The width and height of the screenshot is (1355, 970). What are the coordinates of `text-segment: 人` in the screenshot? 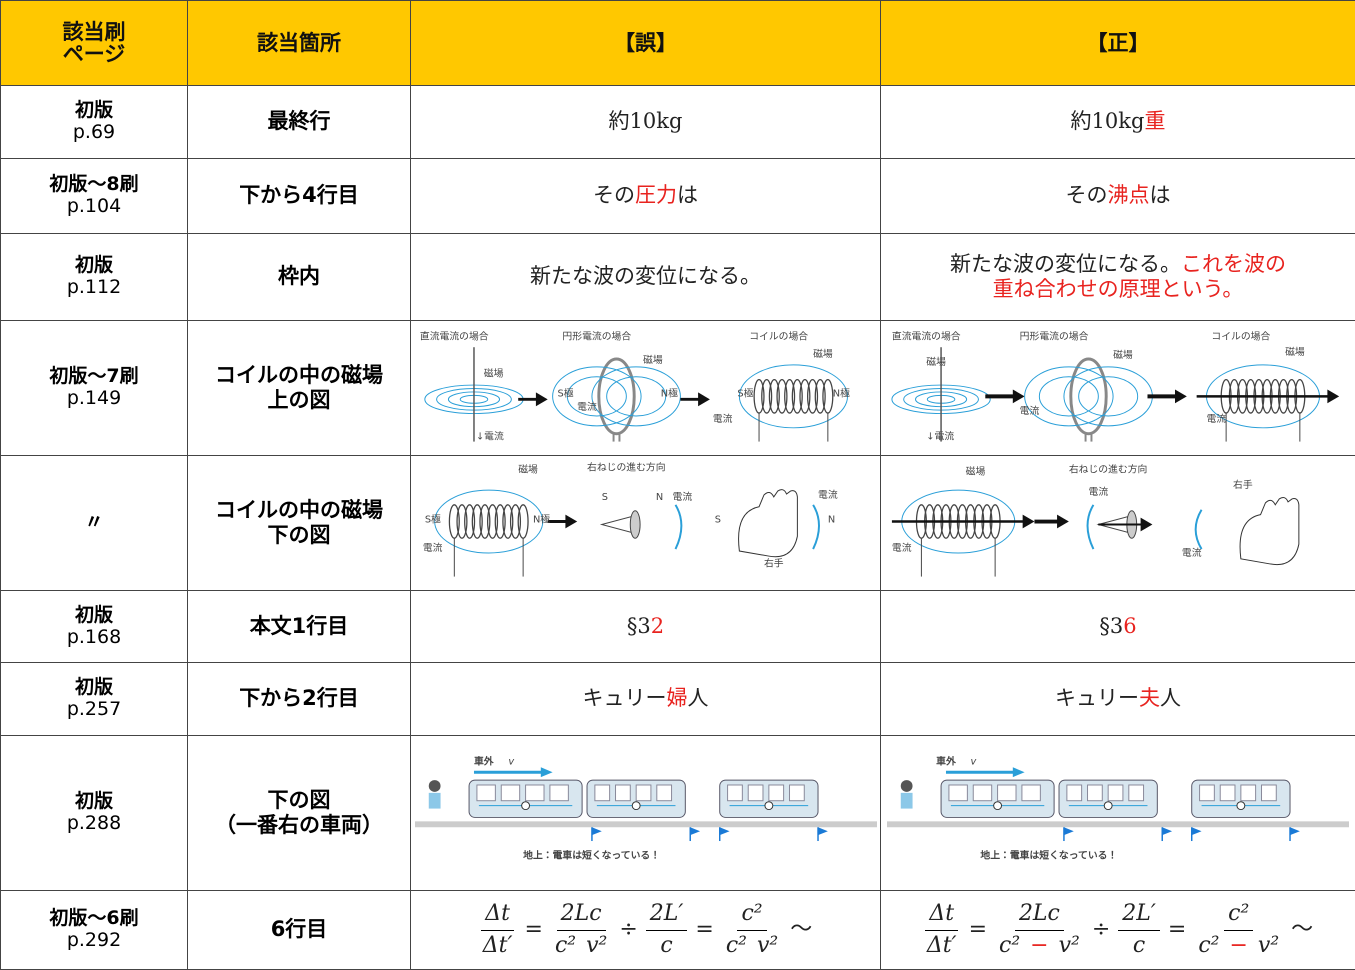 It's located at (1170, 698).